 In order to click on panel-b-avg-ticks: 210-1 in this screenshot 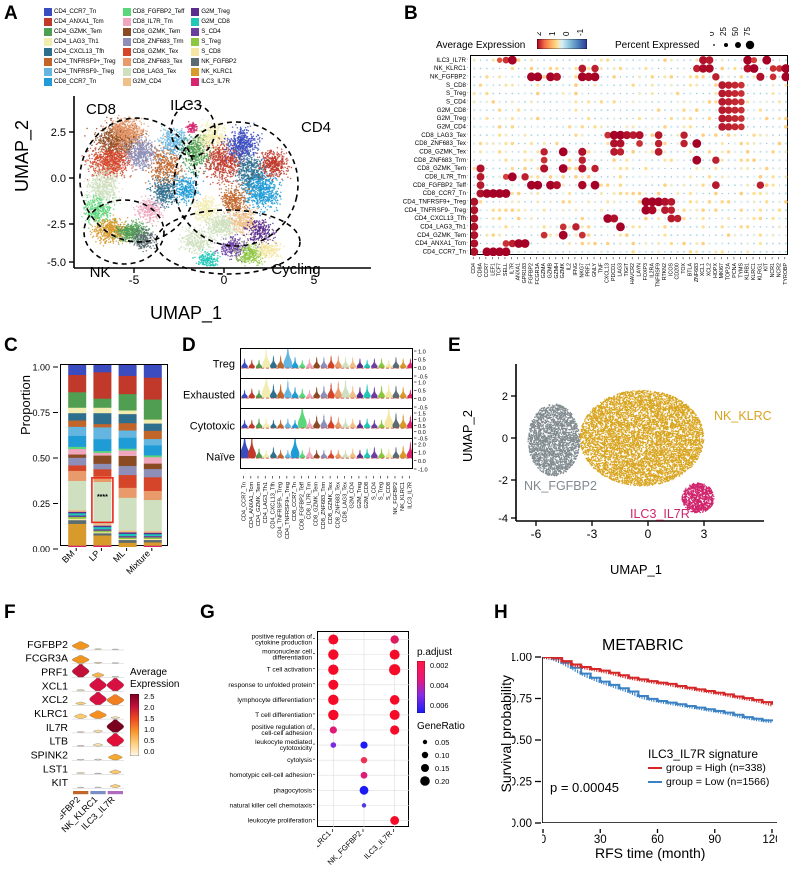, I will do `click(562, 30)`.